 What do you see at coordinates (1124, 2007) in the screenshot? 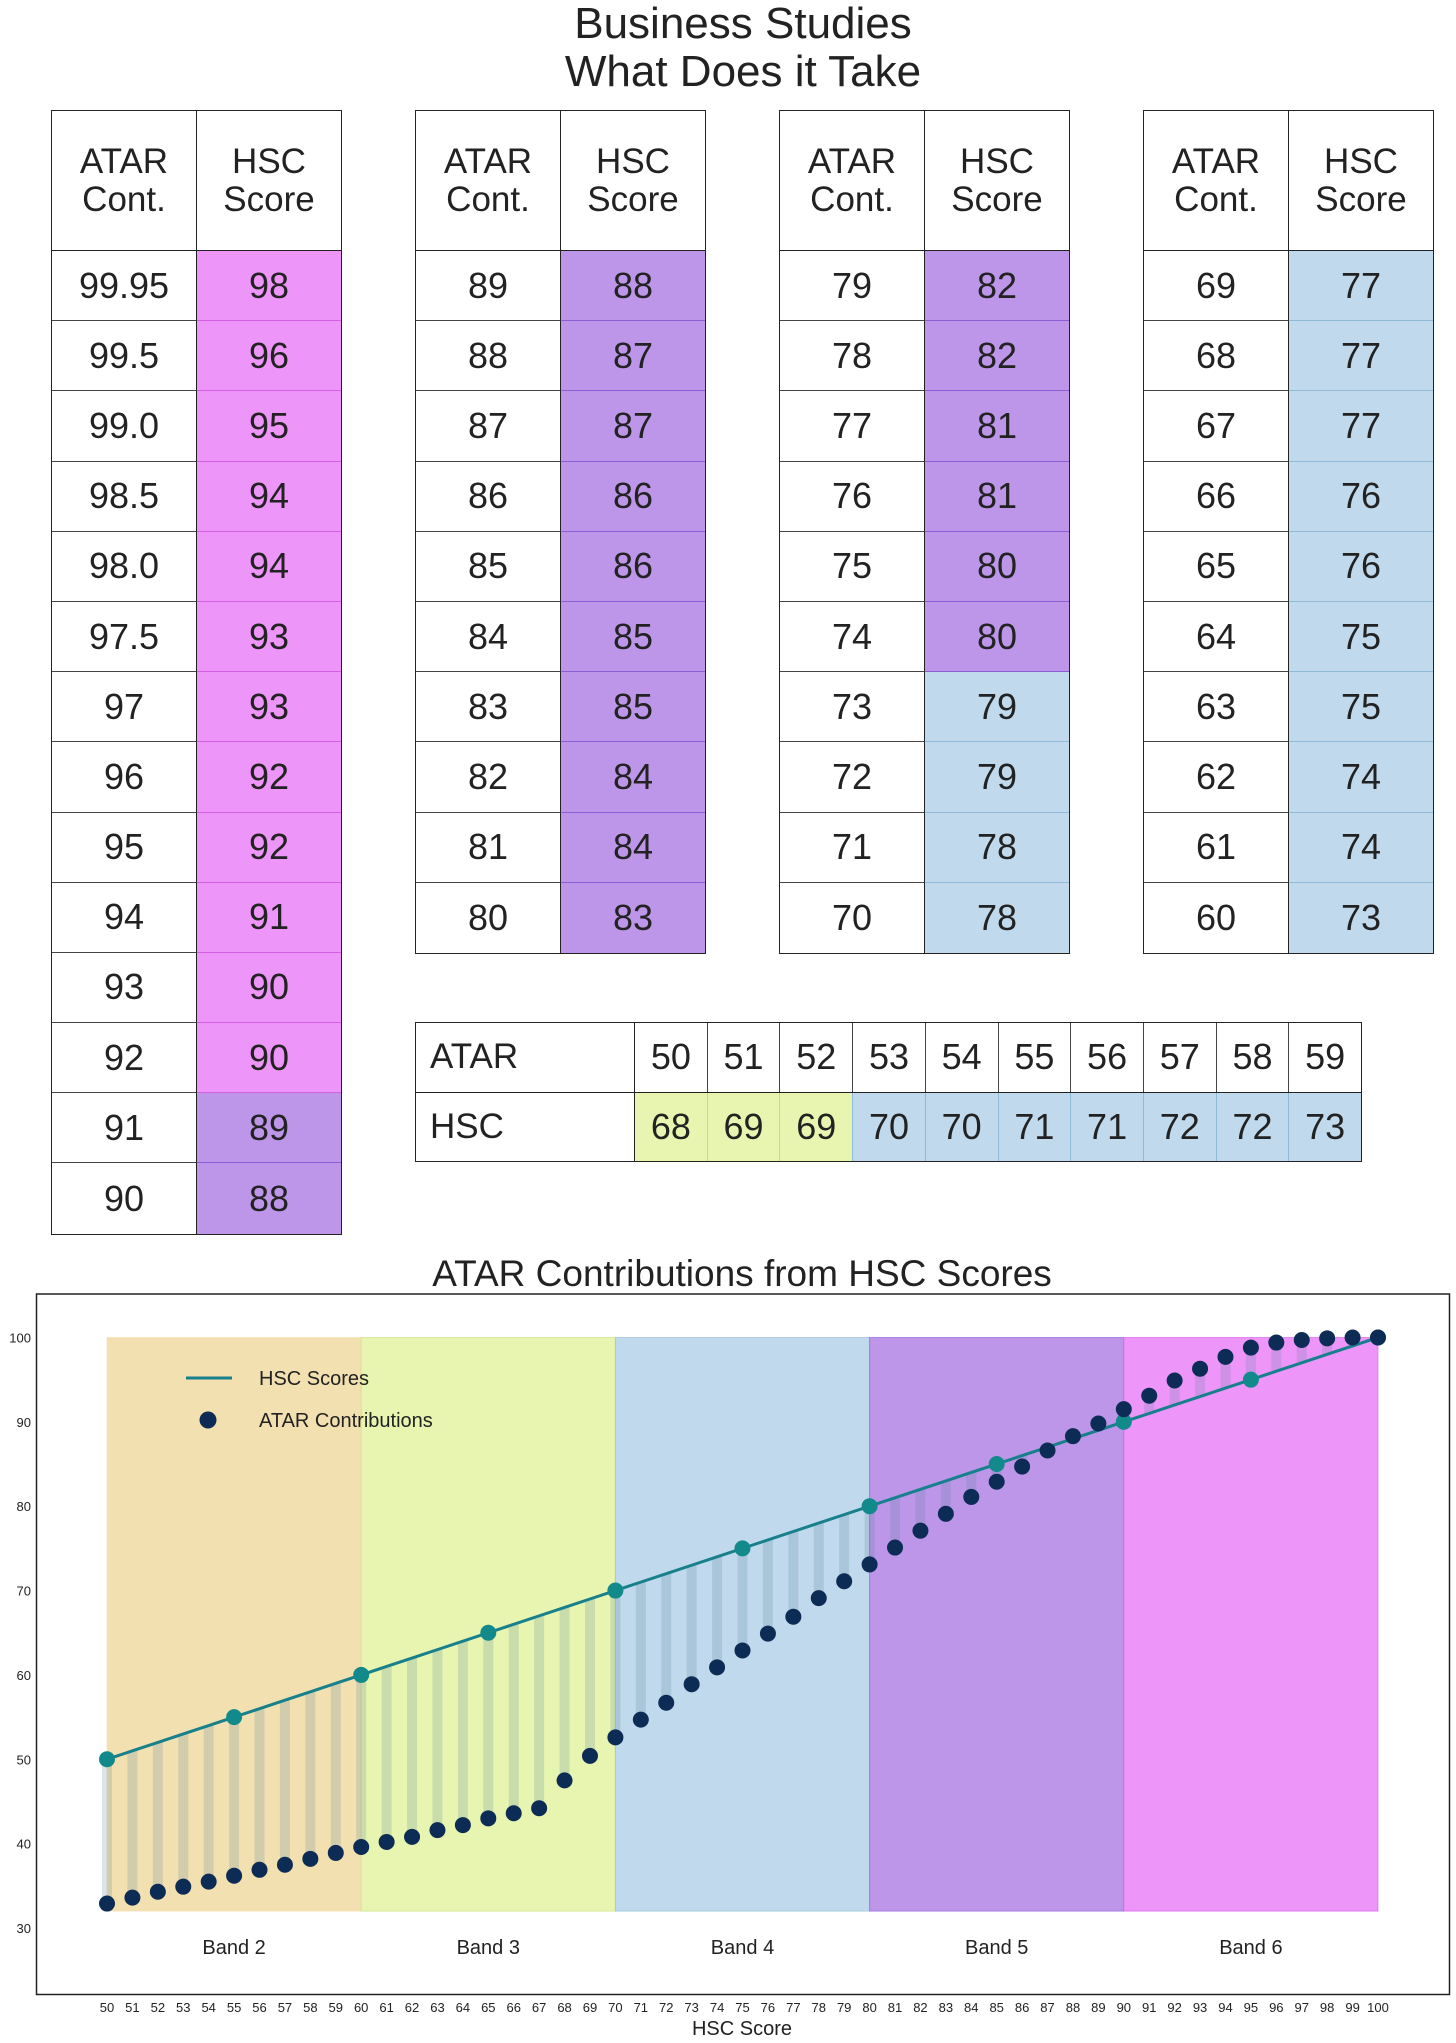
I see `x-tick-label: 90` at bounding box center [1124, 2007].